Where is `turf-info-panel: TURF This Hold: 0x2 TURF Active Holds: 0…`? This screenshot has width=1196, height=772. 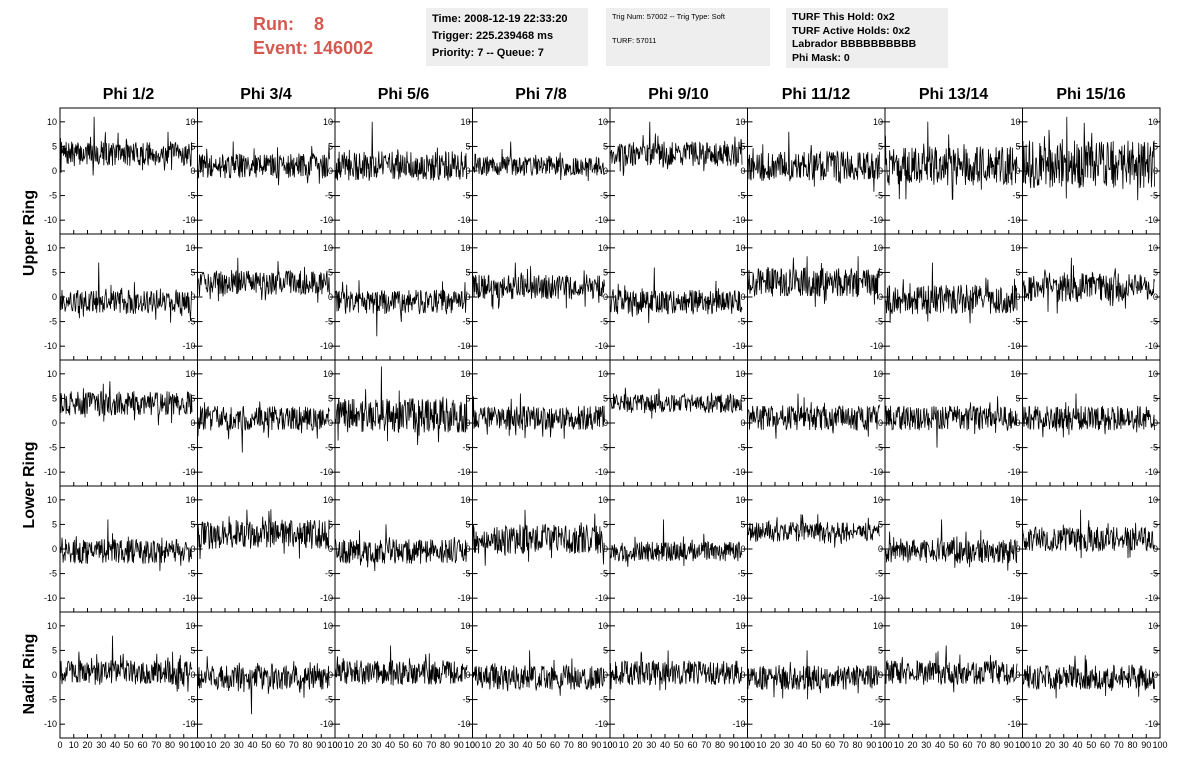 turf-info-panel: TURF This Hold: 0x2 TURF Active Holds: 0… is located at coordinates (867, 38).